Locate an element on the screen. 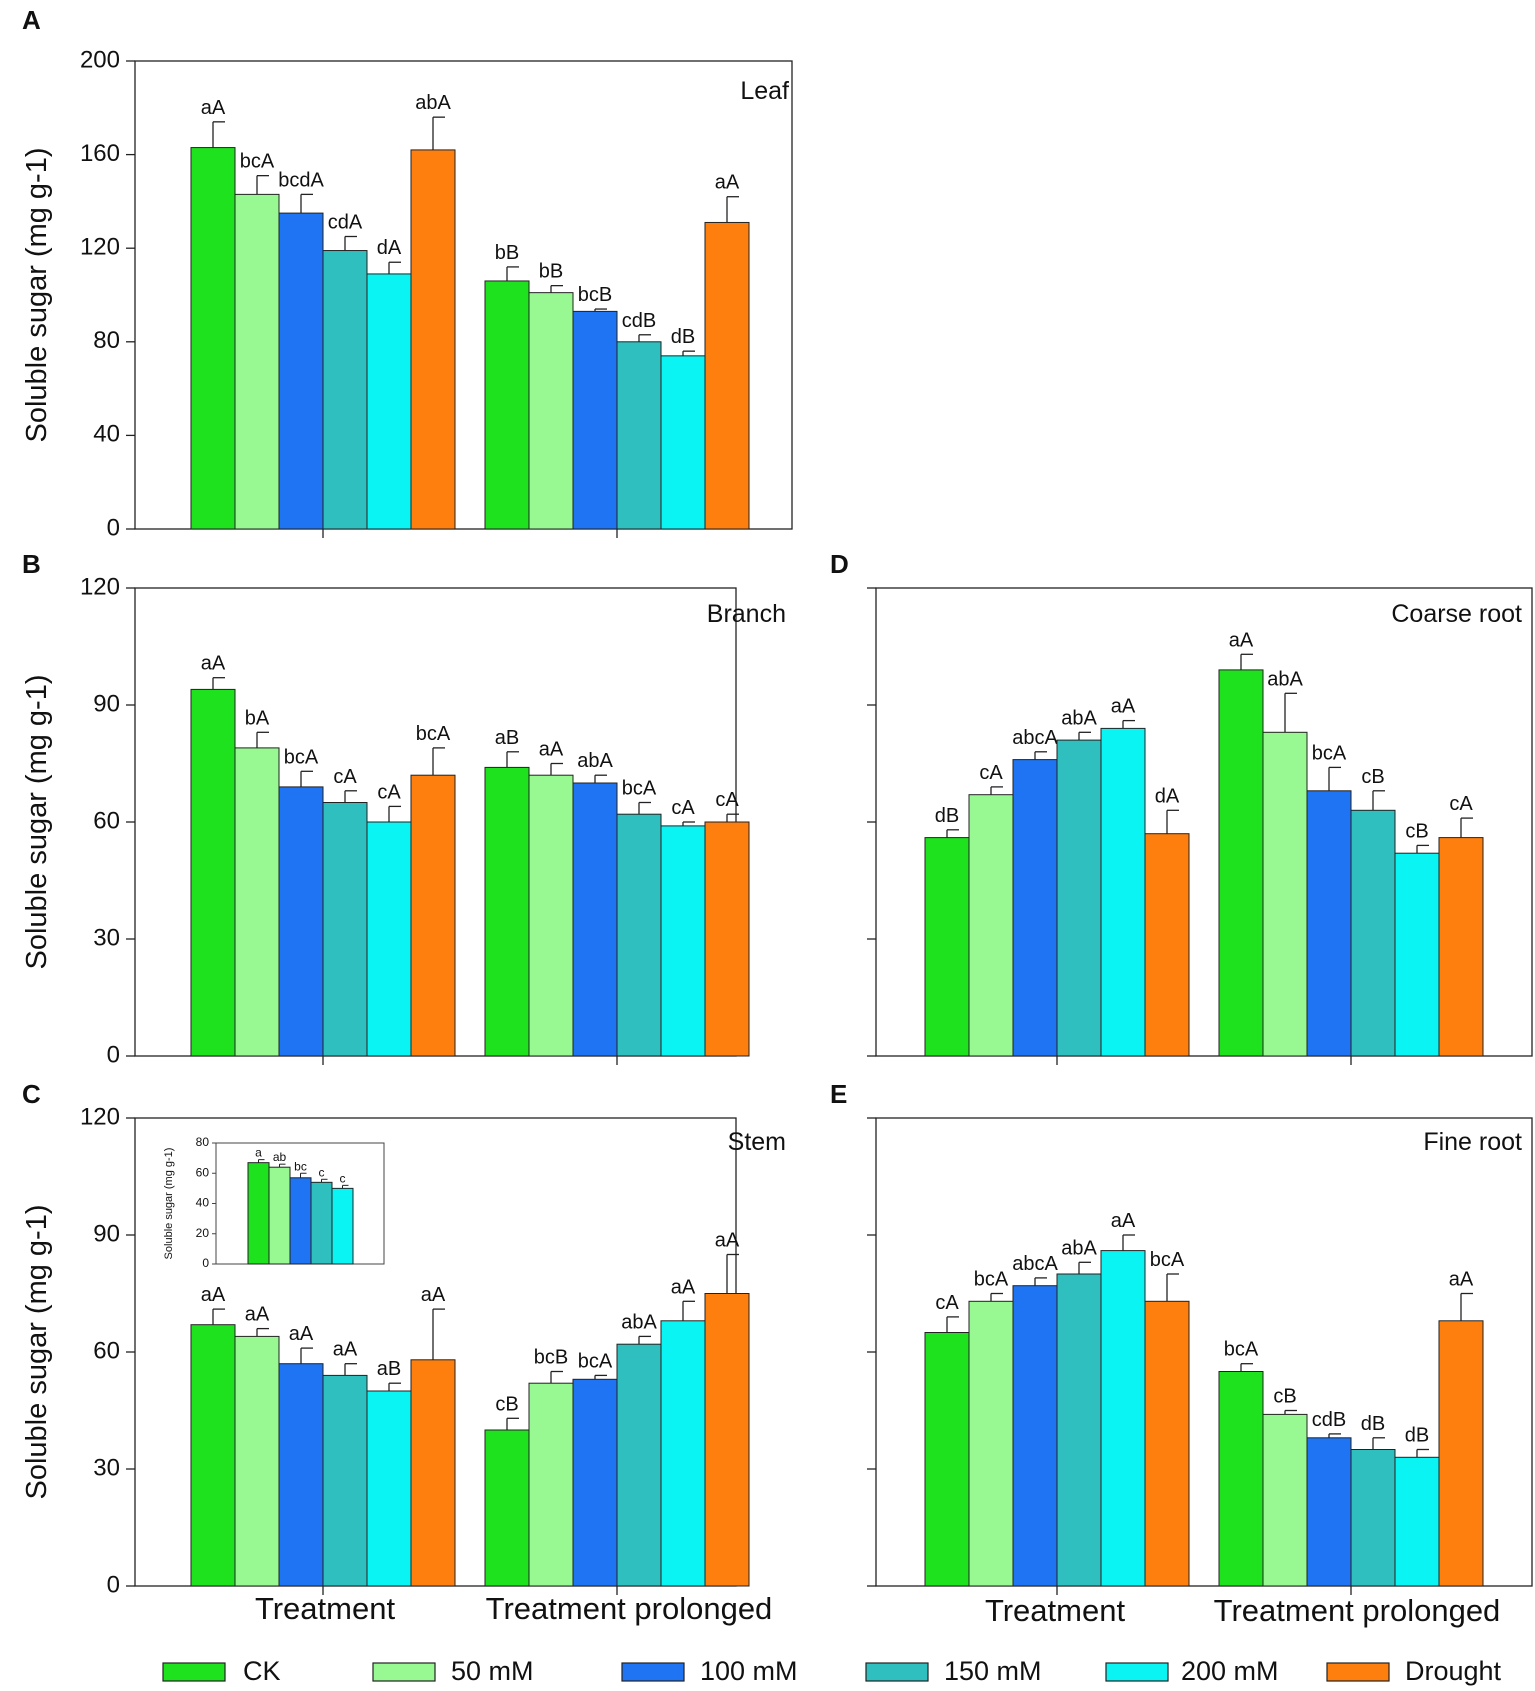 The width and height of the screenshot is (1535, 1691). plot-frame is located at coordinates (463, 295).